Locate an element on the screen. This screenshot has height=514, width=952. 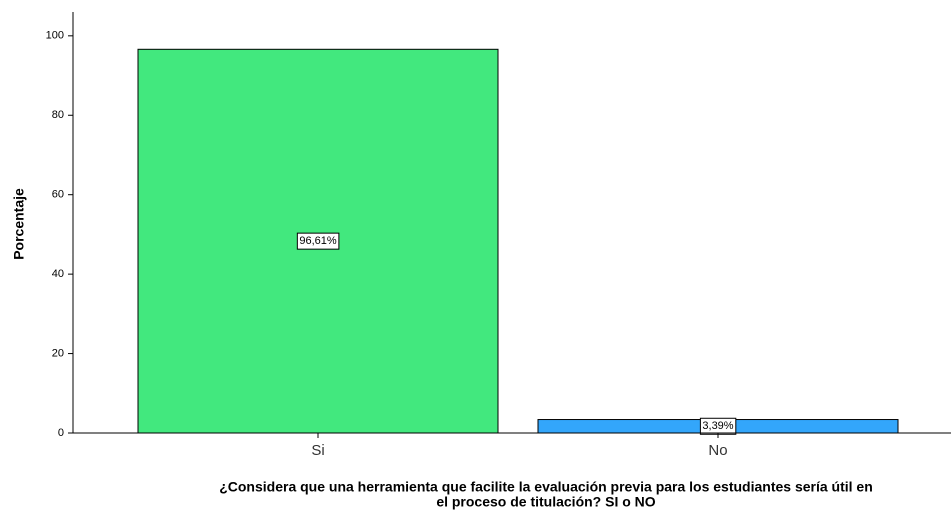
y-tick-label: 40 is located at coordinates (58, 274).